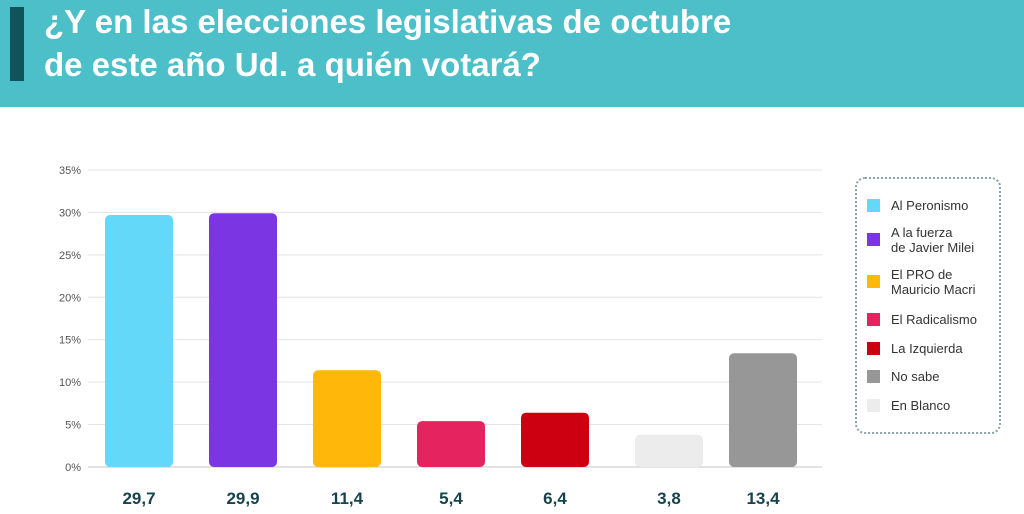  I want to click on legend-label: El PRO de Mauricio Macri, so click(933, 282).